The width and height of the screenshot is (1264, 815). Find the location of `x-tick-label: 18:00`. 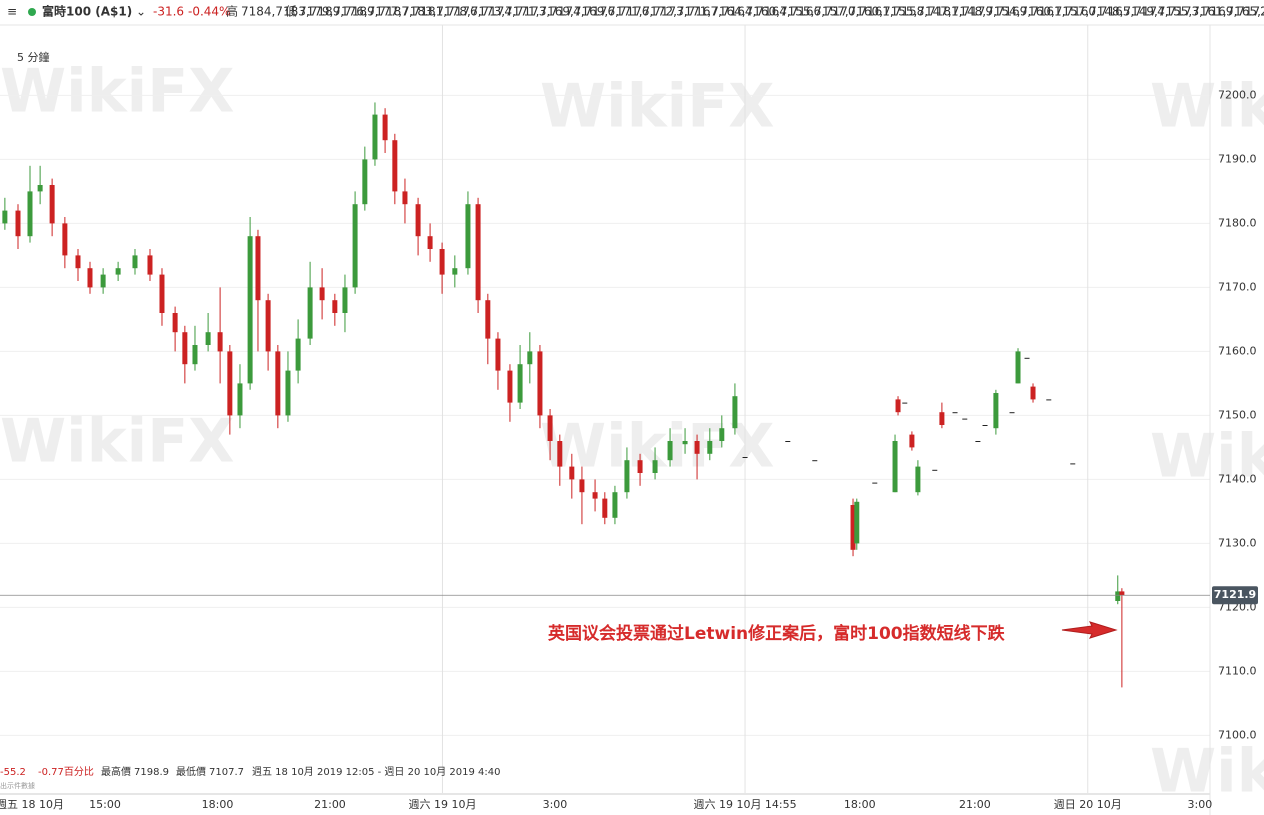

x-tick-label: 18:00 is located at coordinates (218, 804).